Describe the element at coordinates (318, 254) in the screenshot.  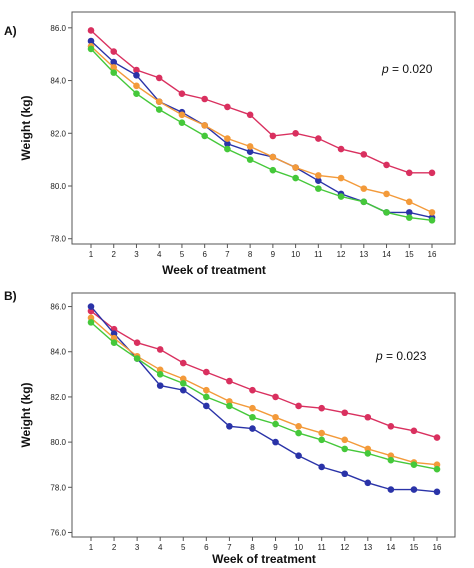
I see `x-tick-label: 11` at that location.